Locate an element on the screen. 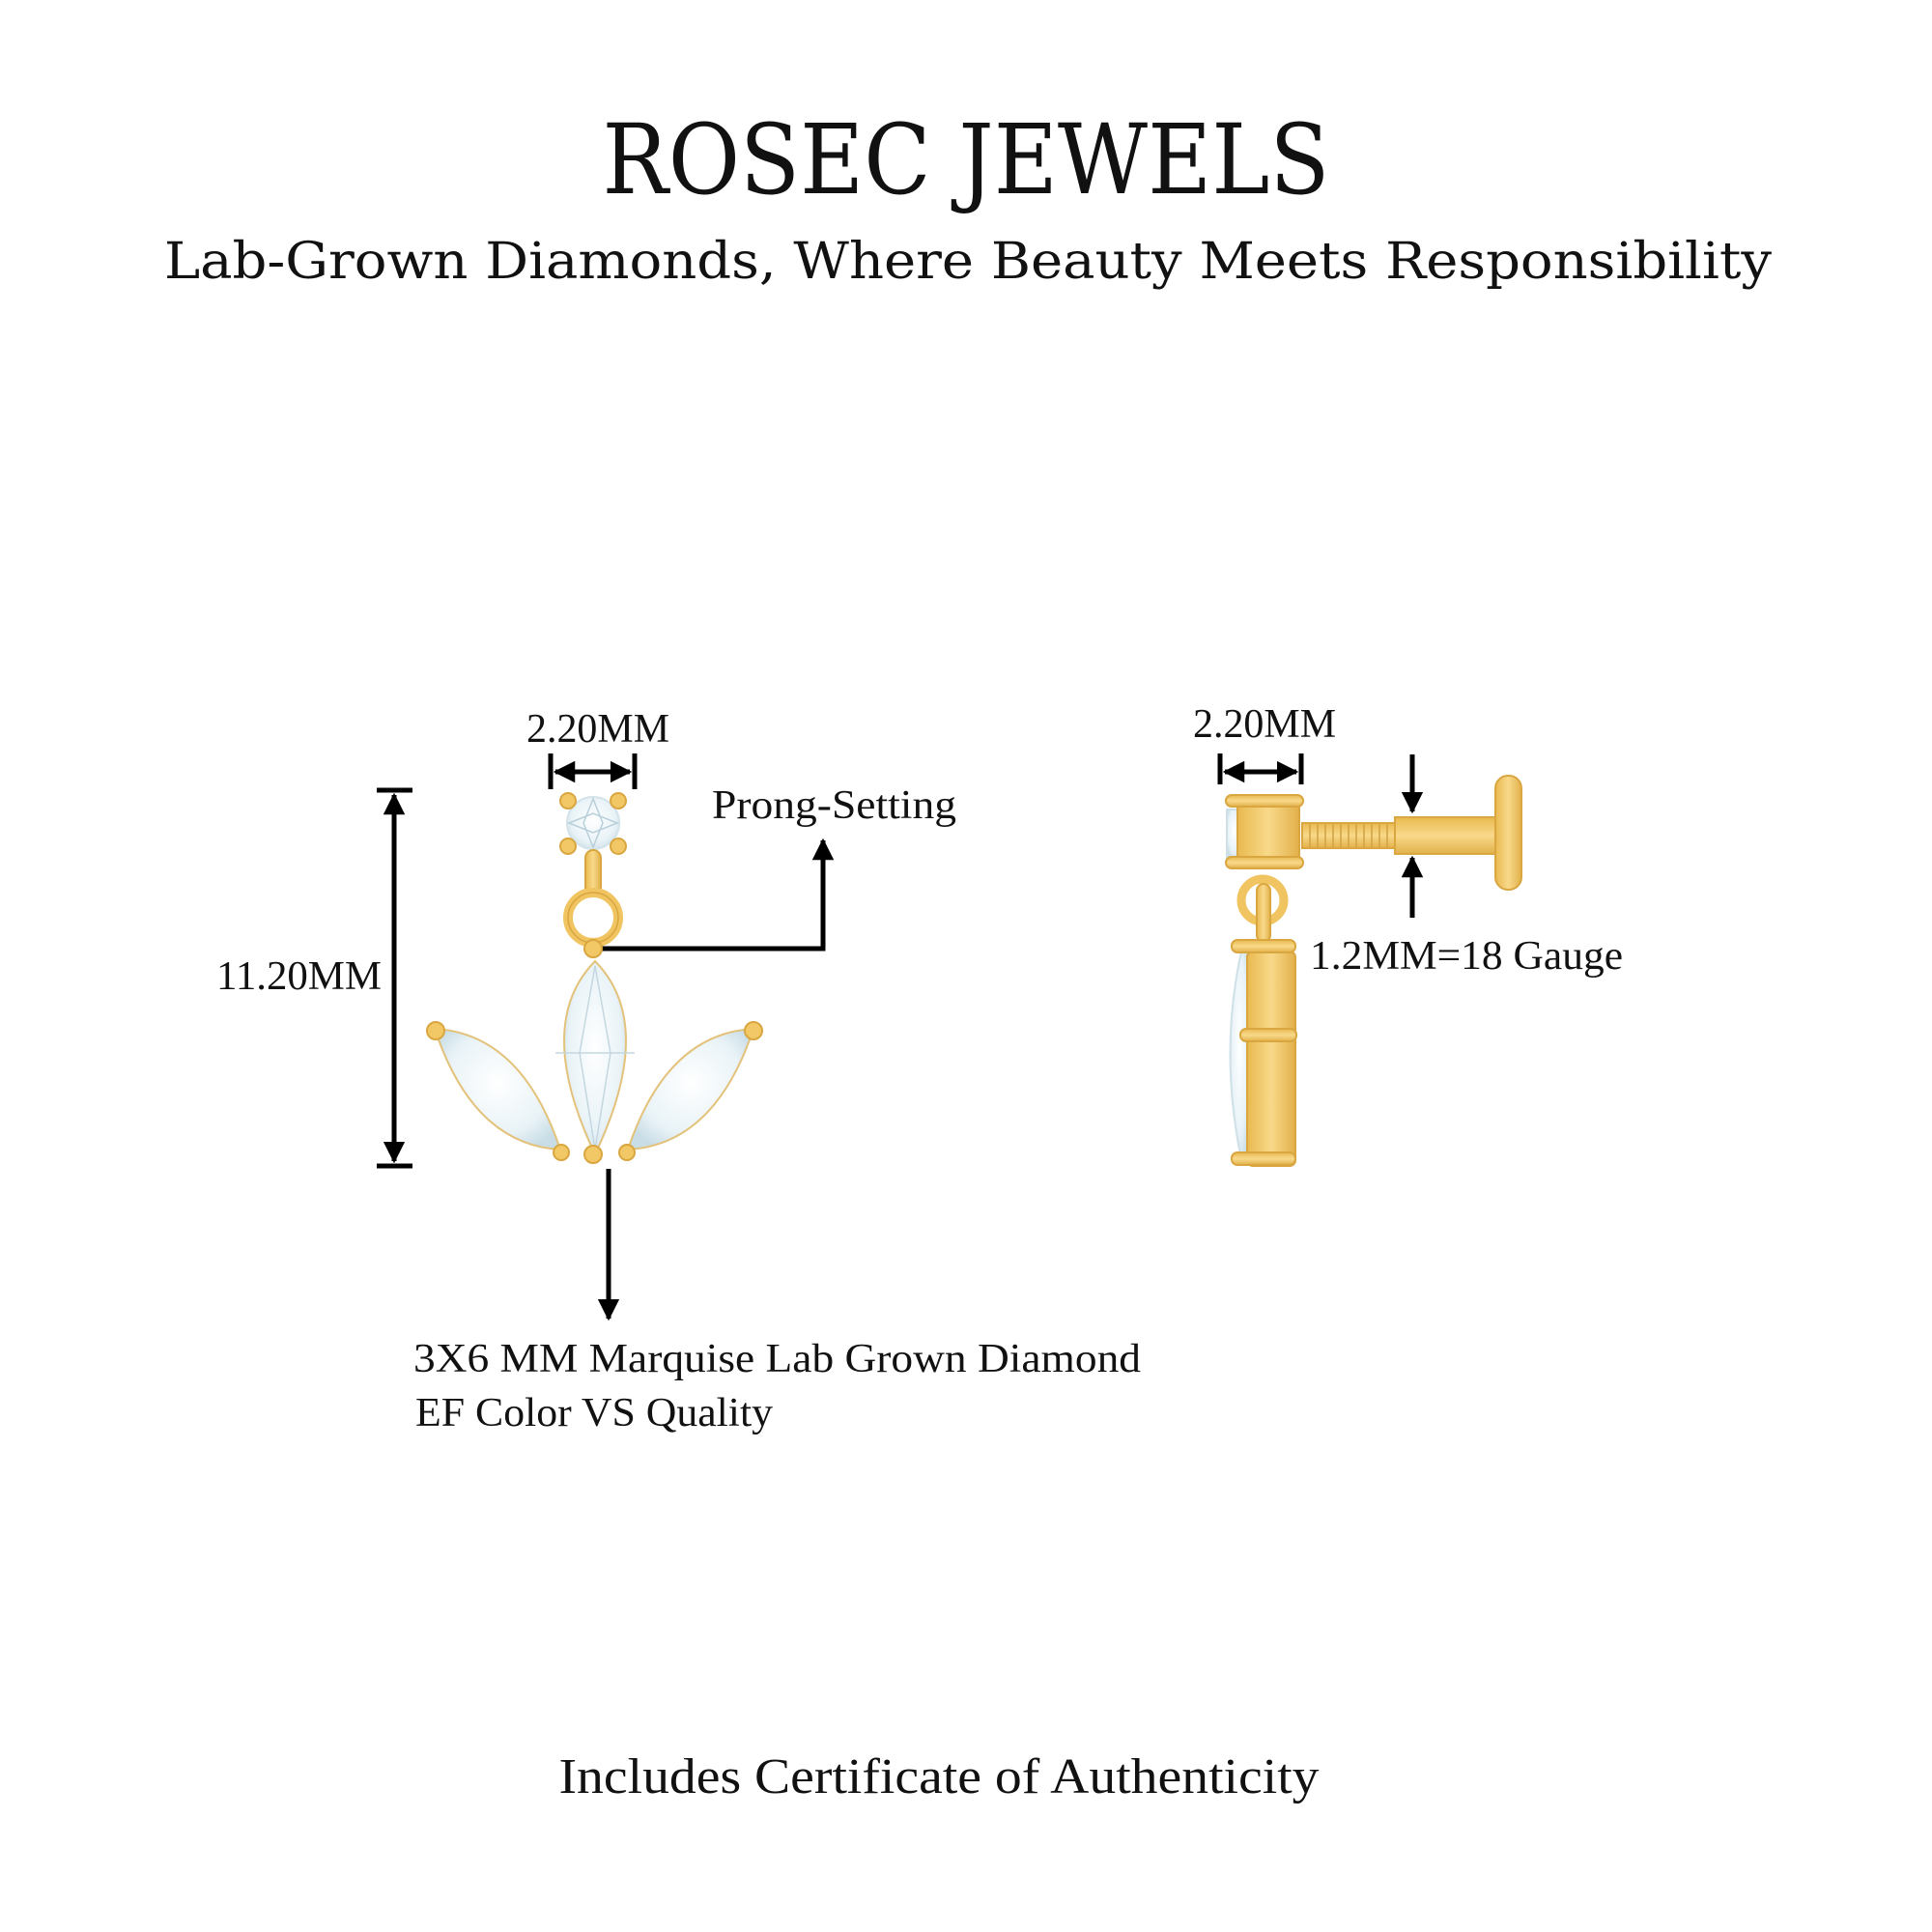 Image resolution: width=1932 pixels, height=1932 pixels. side-width-dimension is located at coordinates (1260, 768).